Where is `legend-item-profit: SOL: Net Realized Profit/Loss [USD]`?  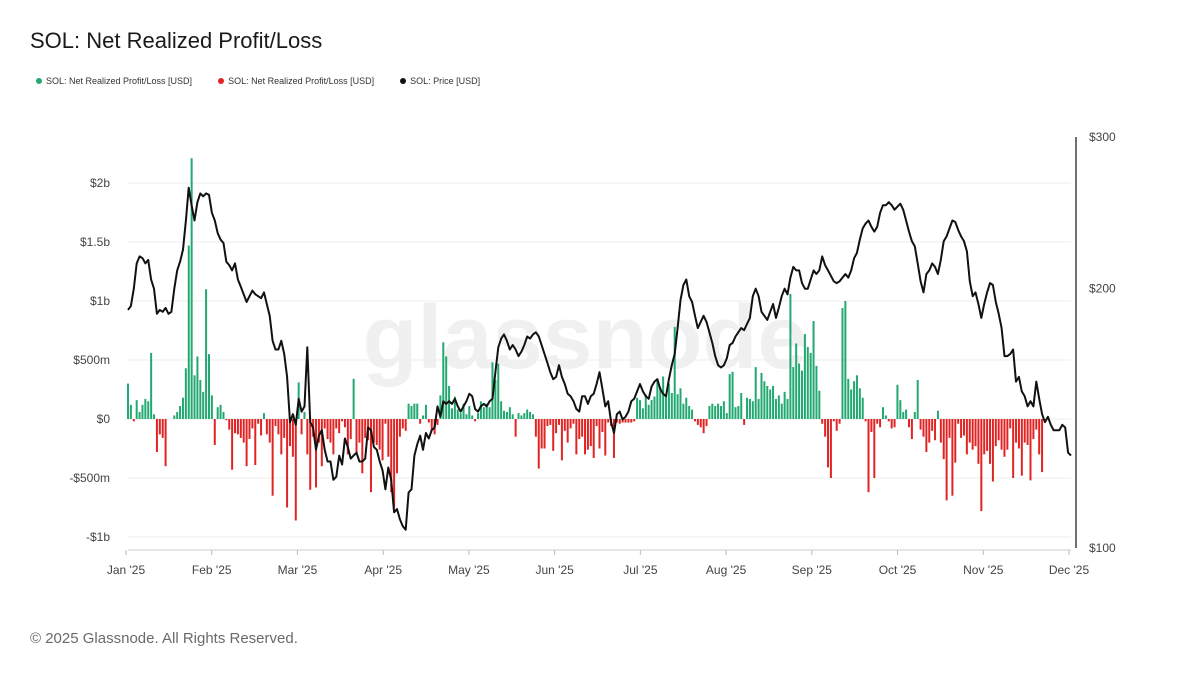 legend-item-profit: SOL: Net Realized Profit/Loss [USD] is located at coordinates (114, 81).